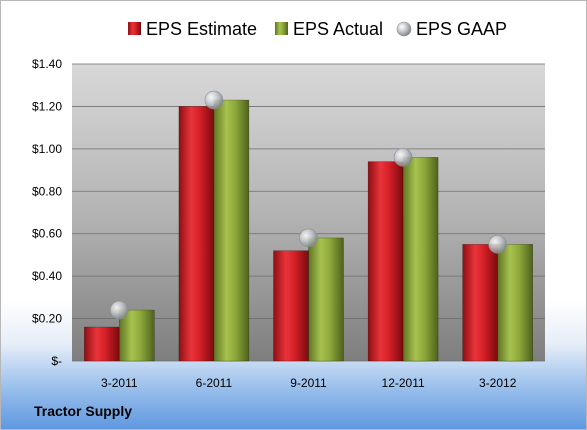 This screenshot has height=430, width=587. I want to click on x-tick-label: 3-2011, so click(119, 383).